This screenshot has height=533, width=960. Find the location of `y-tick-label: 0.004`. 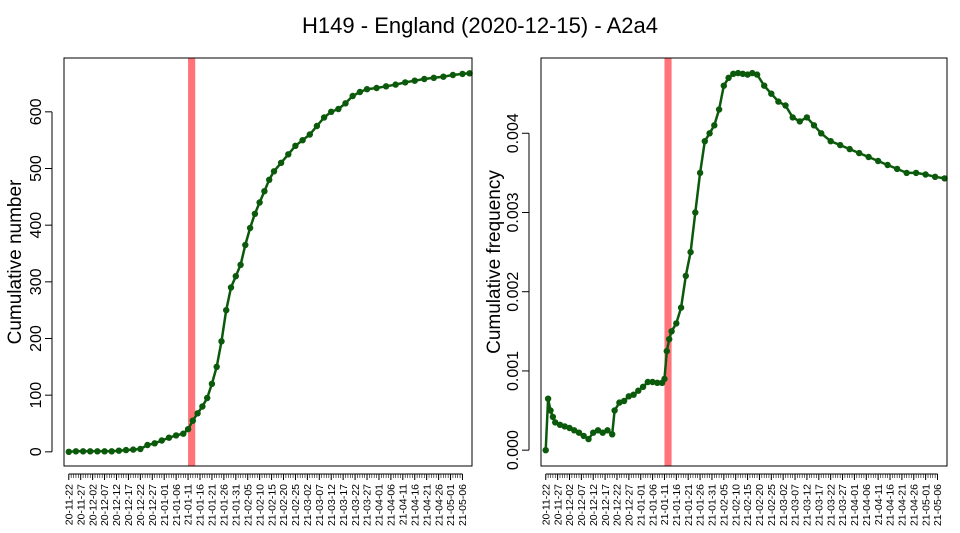

y-tick-label: 0.004 is located at coordinates (513, 133).